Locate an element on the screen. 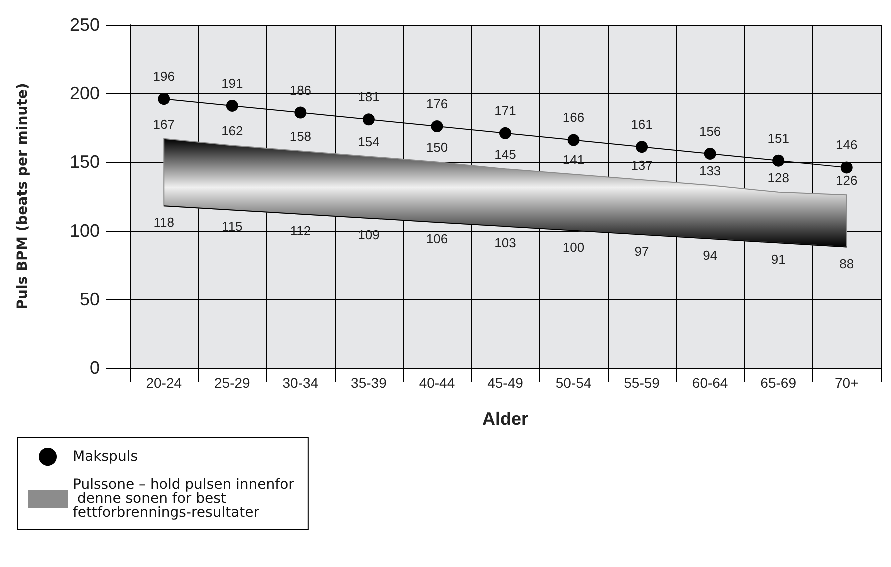 This screenshot has height=567, width=891. data-label: 162 is located at coordinates (233, 131).